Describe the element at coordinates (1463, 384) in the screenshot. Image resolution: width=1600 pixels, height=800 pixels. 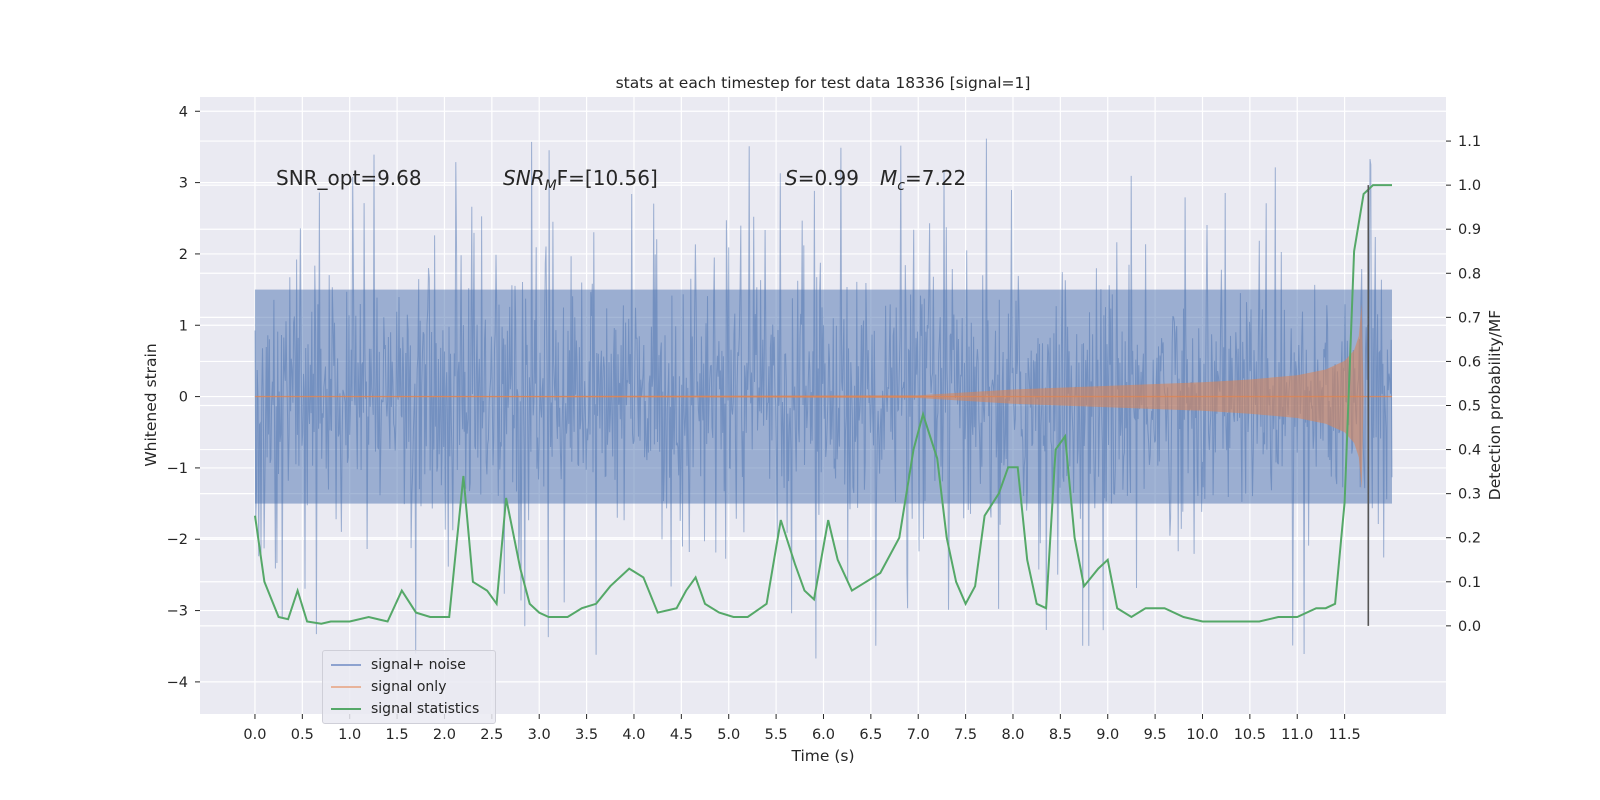
I see `y-axis-right-ticks: 0.0 0.1 0.2 0.3 0.4 0.5 0.6 0.7 0.8 0.9 1.0 1.1` at that location.